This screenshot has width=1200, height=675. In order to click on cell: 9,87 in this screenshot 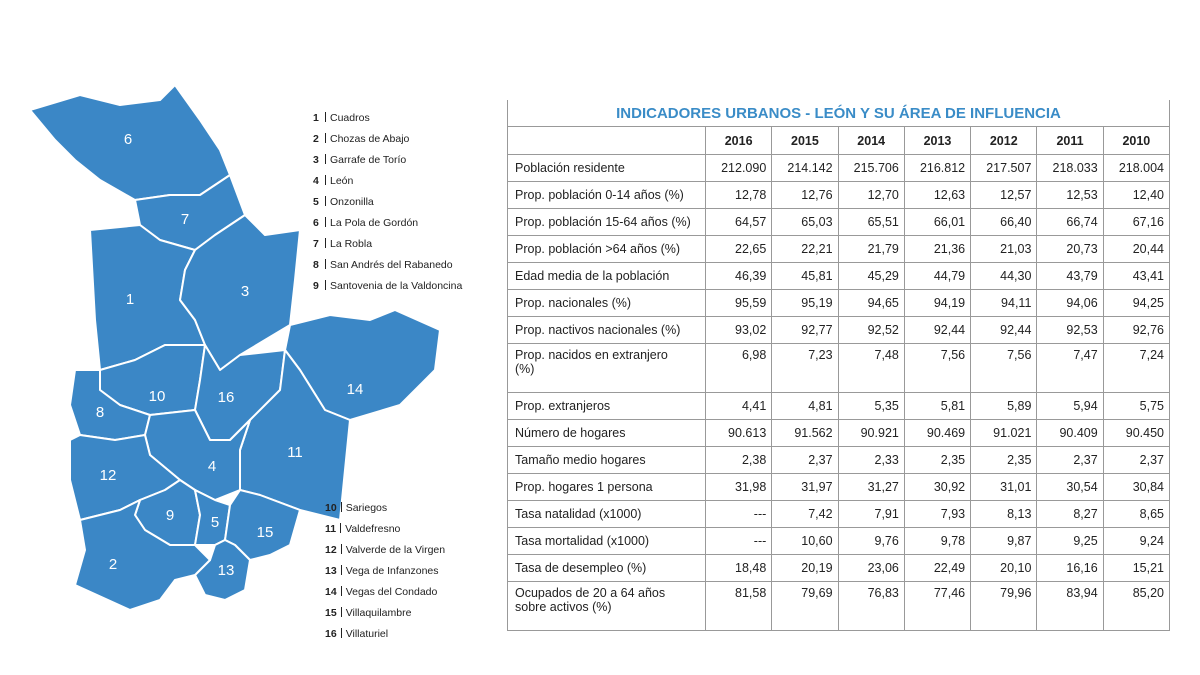, I will do `click(1004, 541)`.